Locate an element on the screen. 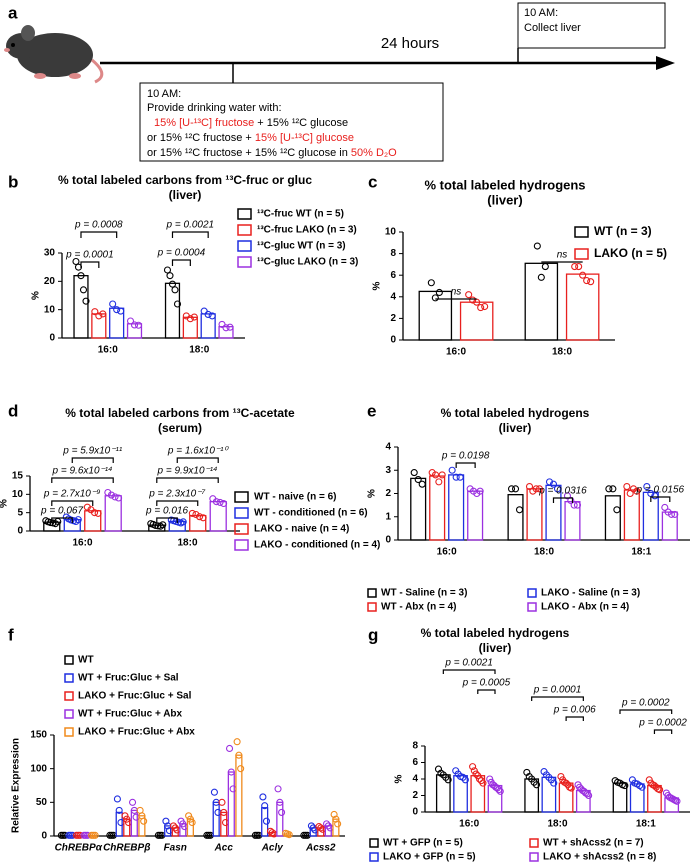  start-box is located at coordinates (291, 122).